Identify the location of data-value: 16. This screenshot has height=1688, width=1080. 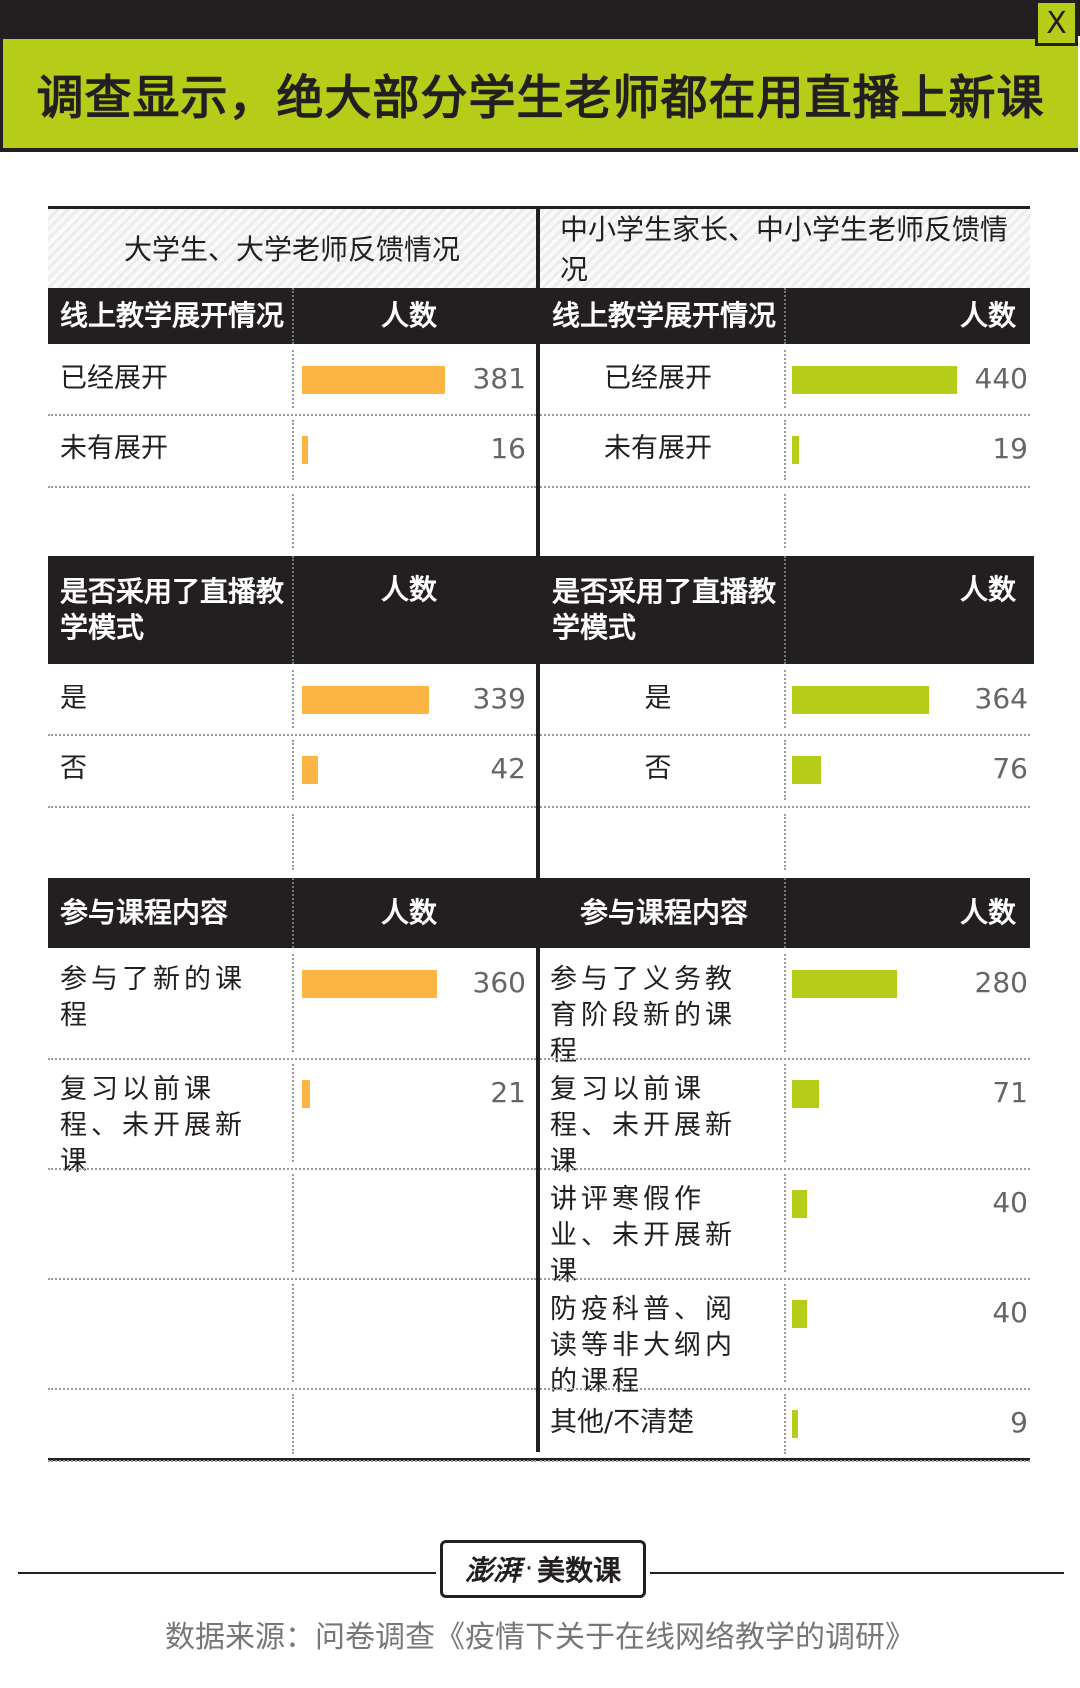
(508, 448).